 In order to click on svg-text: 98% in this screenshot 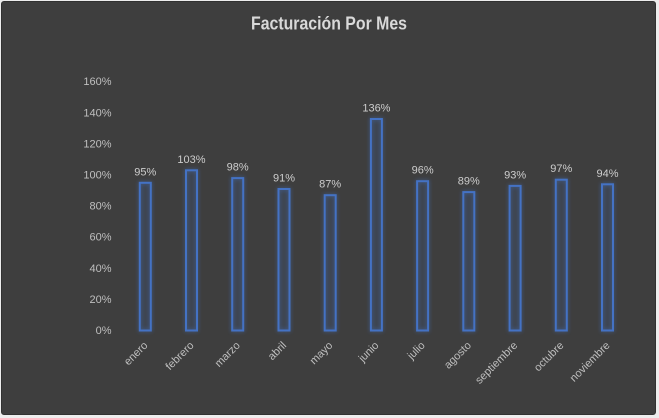, I will do `click(238, 168)`.